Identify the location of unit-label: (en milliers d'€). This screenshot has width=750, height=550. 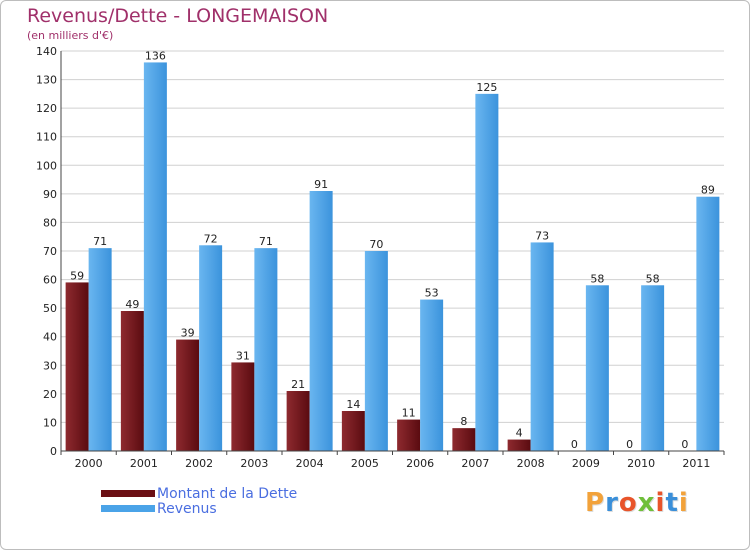
(70, 35).